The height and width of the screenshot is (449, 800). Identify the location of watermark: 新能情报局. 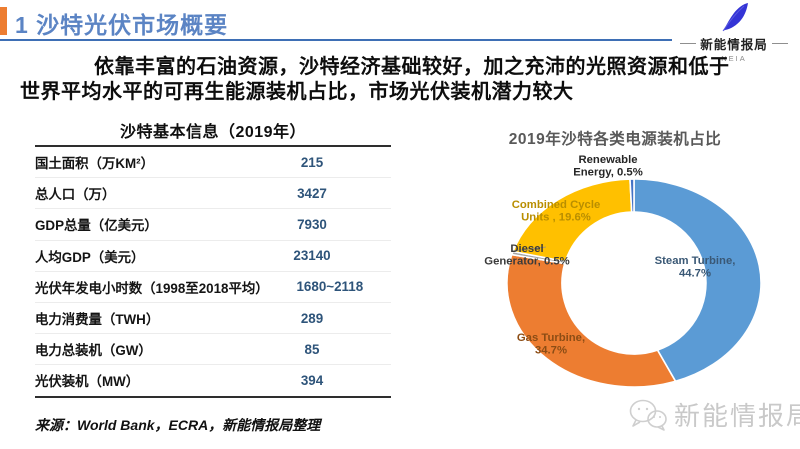
(714, 414).